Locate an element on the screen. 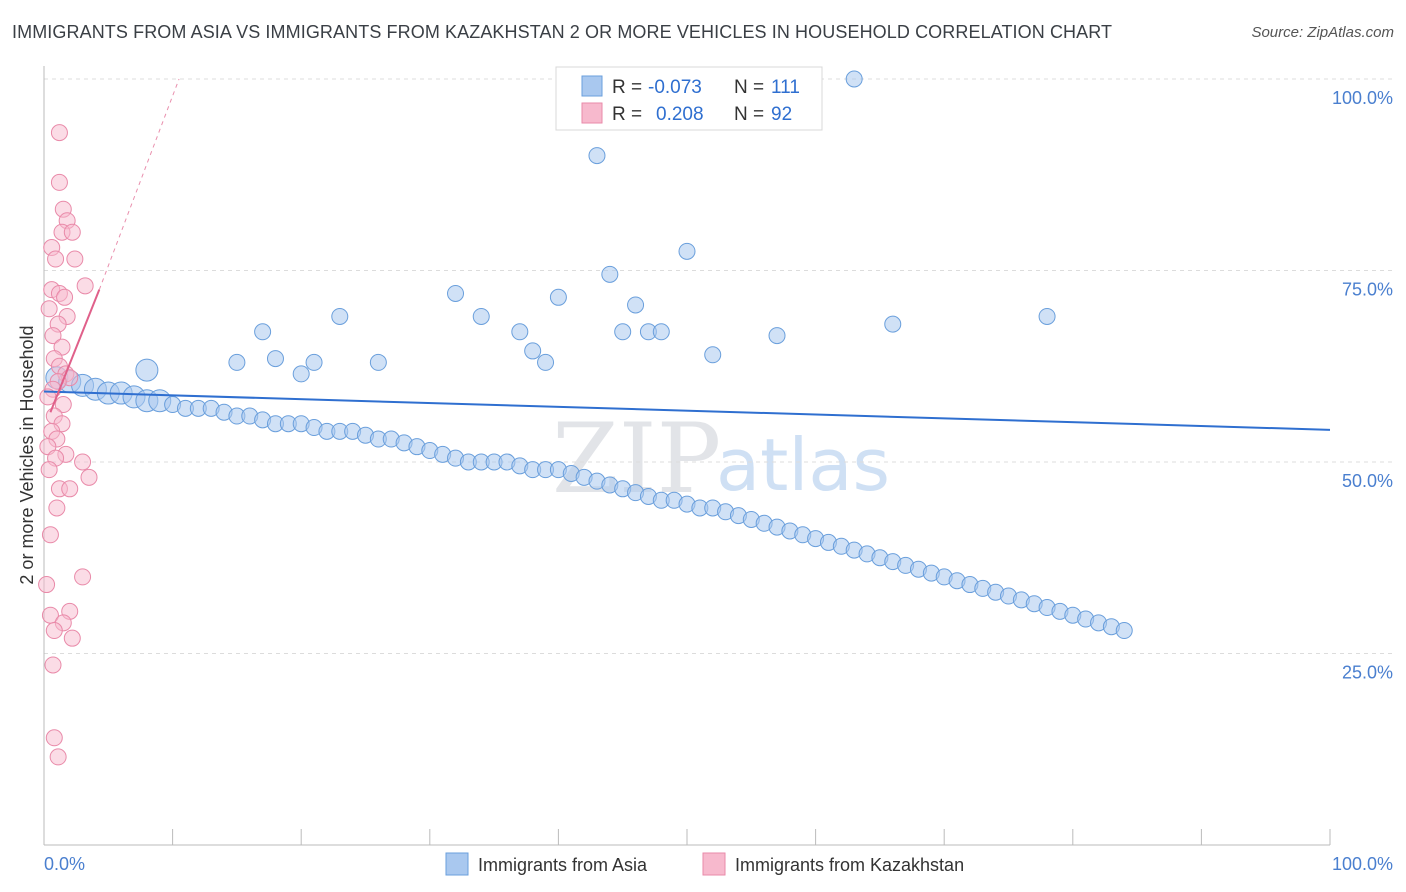 The height and width of the screenshot is (892, 1406). kazakhstan-trend-extension is located at coordinates (139, 184).